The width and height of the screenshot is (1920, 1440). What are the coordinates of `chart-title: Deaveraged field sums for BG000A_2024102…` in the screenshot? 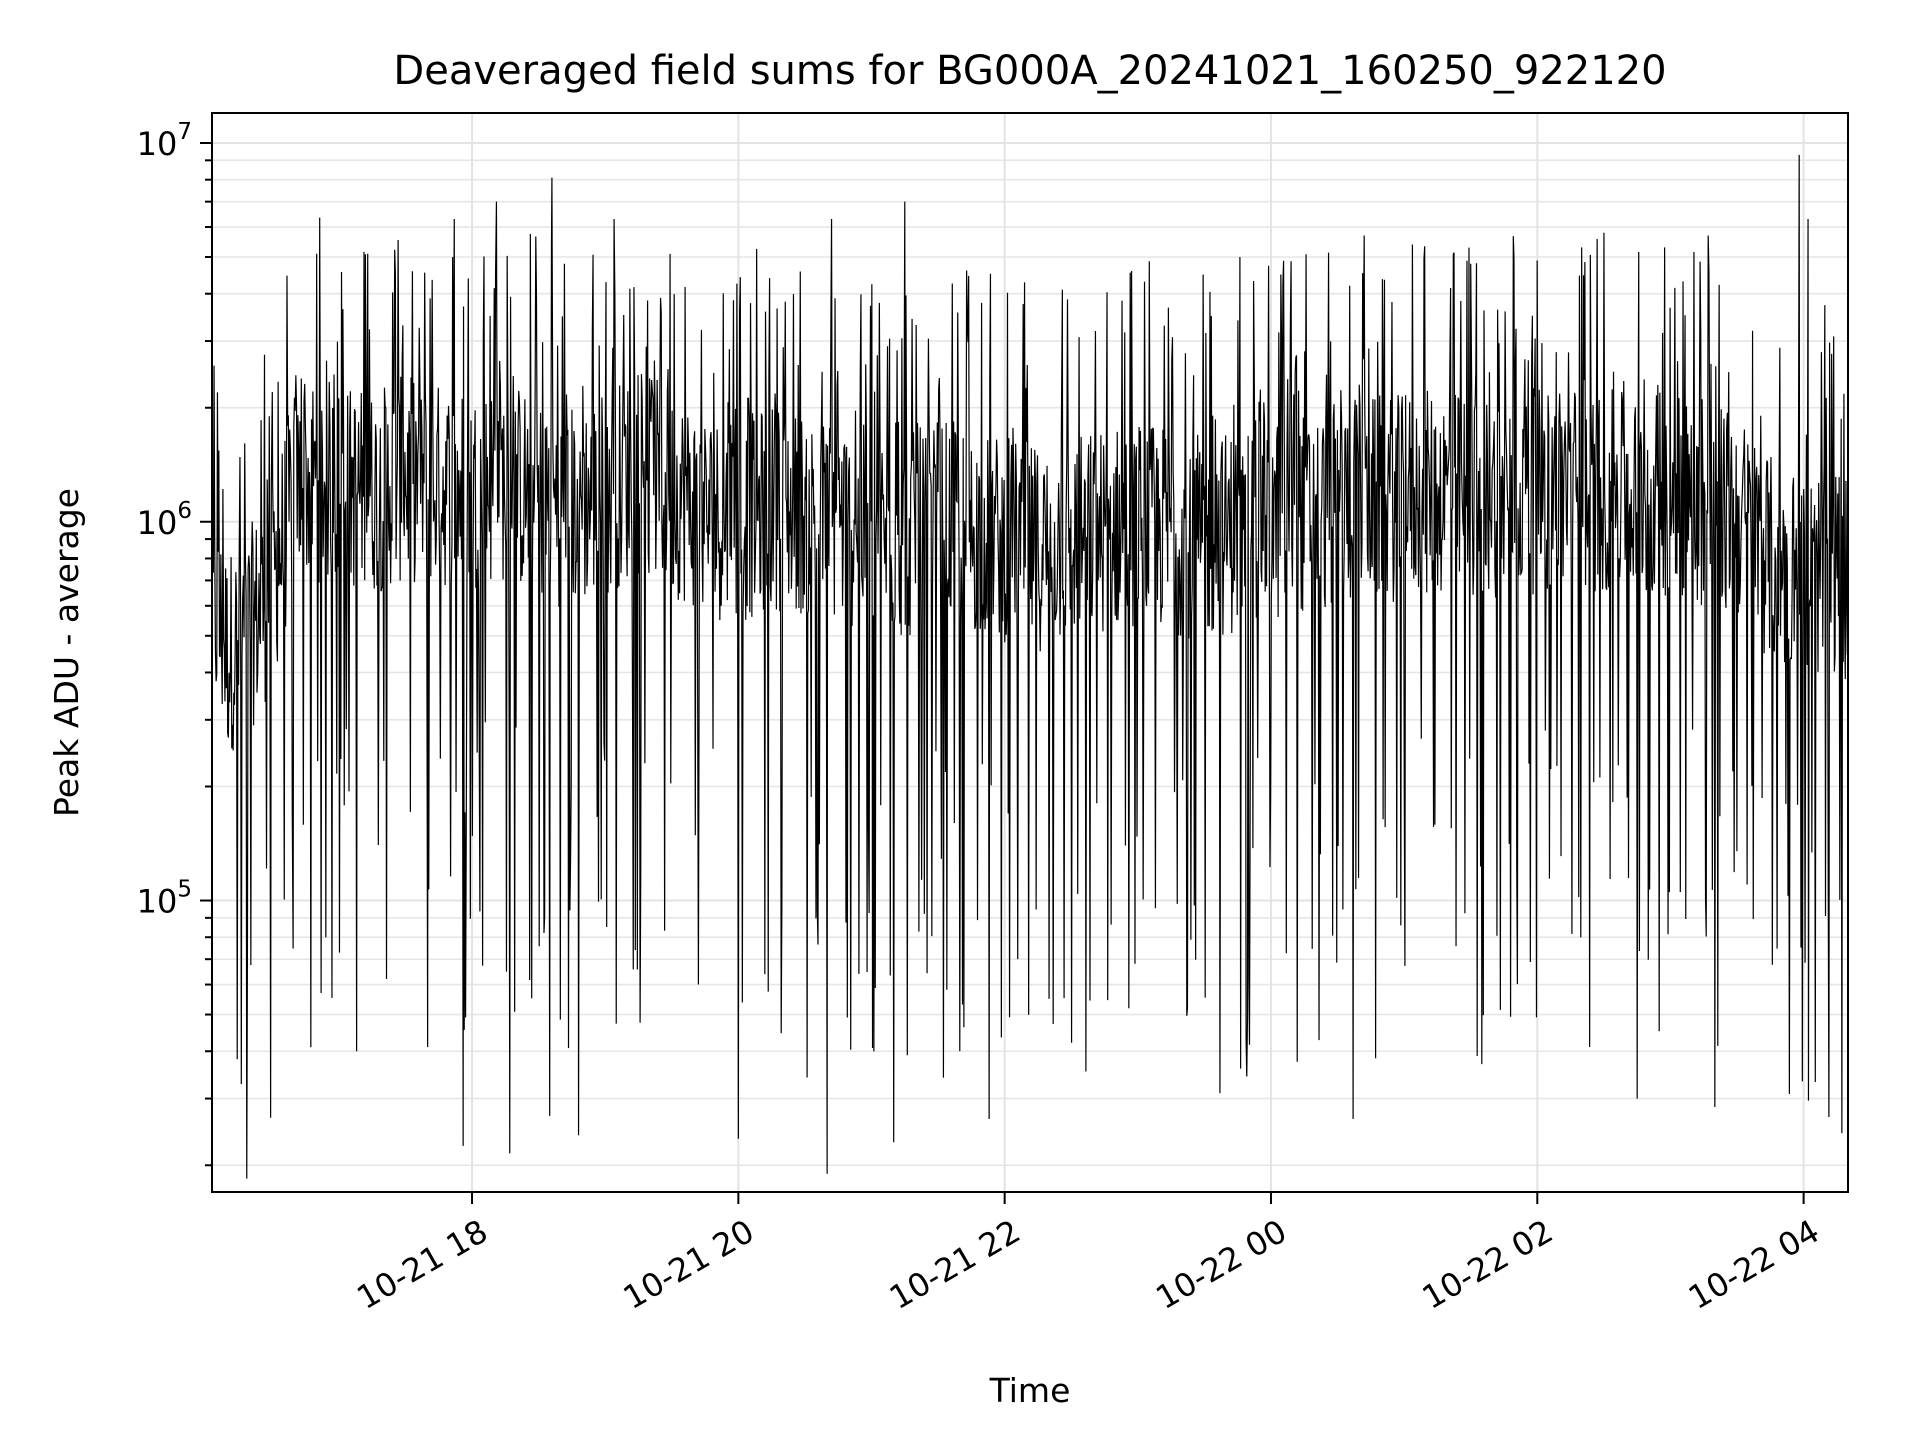 It's located at (1029, 71).